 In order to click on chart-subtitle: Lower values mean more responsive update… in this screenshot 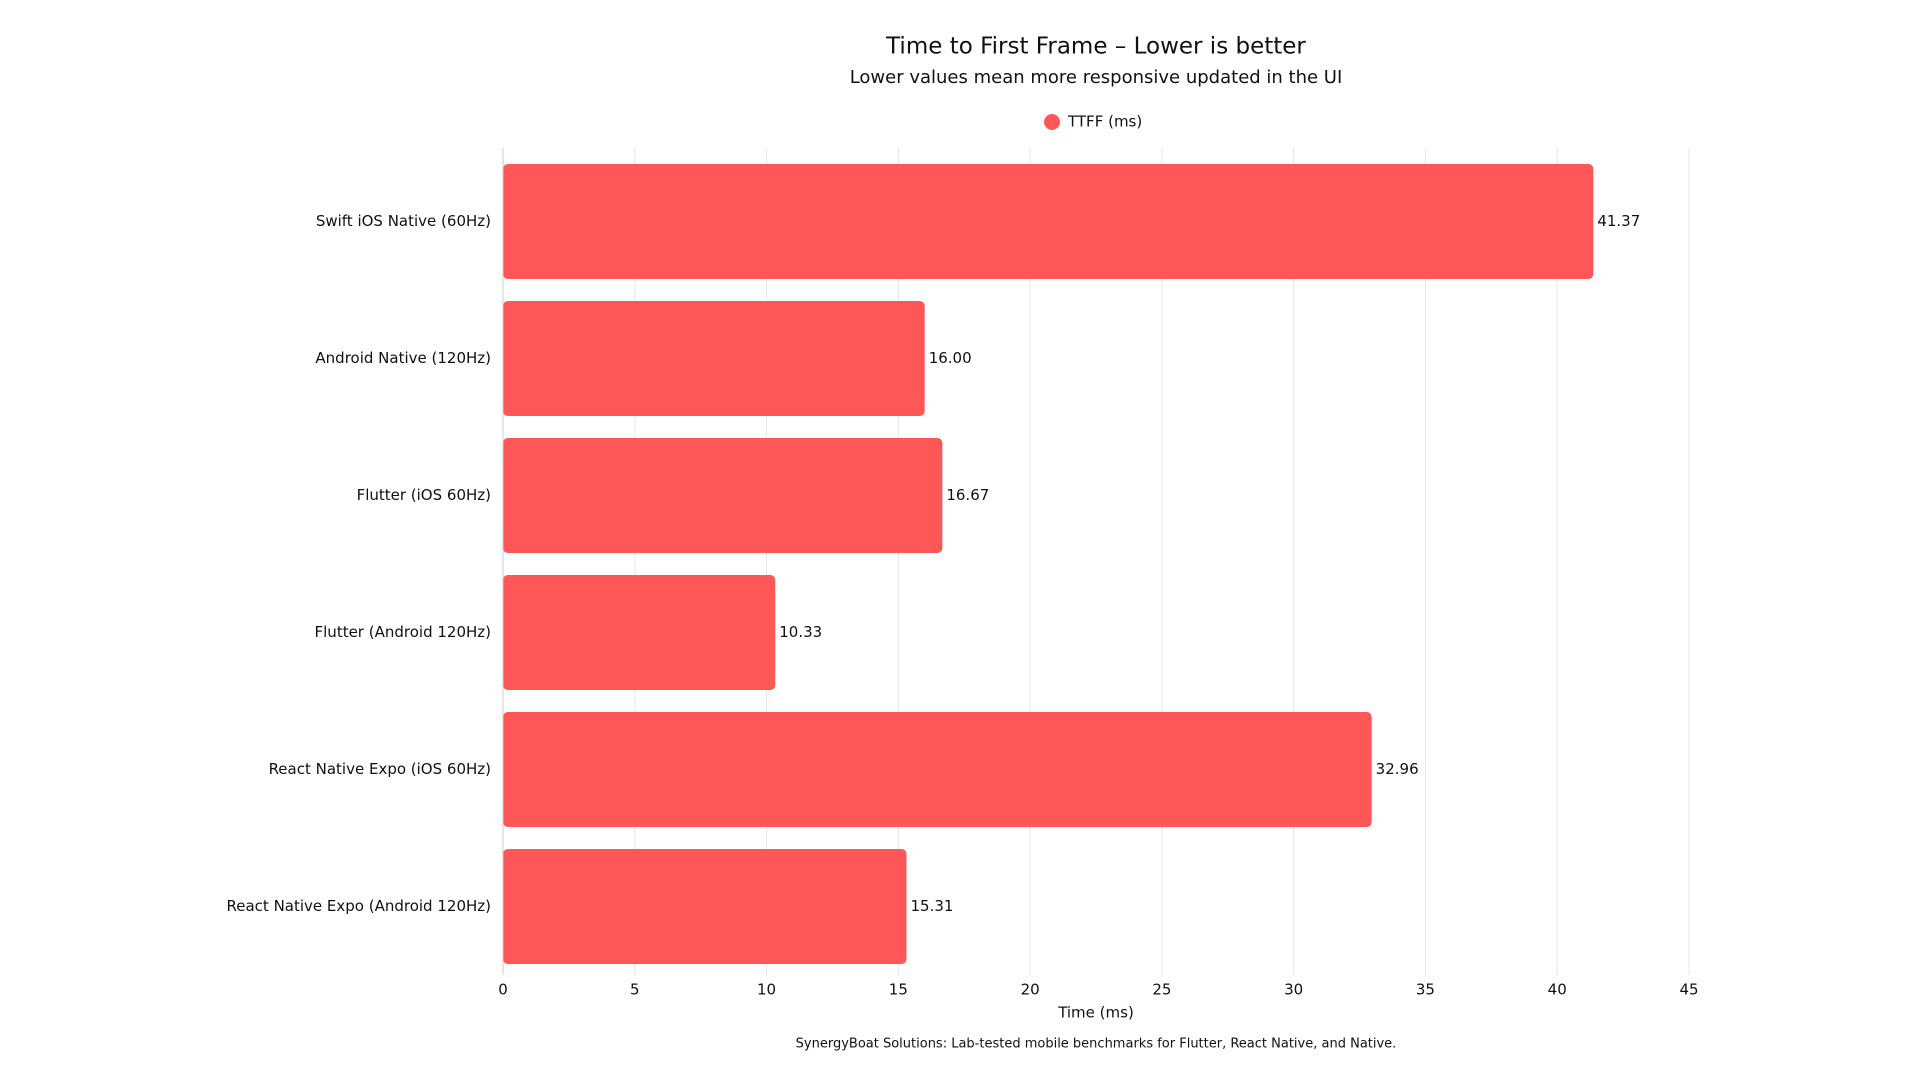, I will do `click(1096, 77)`.